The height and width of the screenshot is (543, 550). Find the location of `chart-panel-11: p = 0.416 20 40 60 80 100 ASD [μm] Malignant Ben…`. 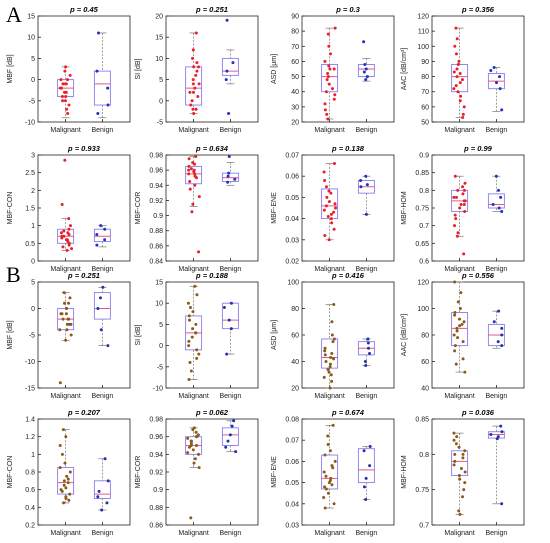

chart-panel-11: p = 0.416 20 40 60 80 100 ASD [μm] Malignant Ben… is located at coordinates (333, 335).